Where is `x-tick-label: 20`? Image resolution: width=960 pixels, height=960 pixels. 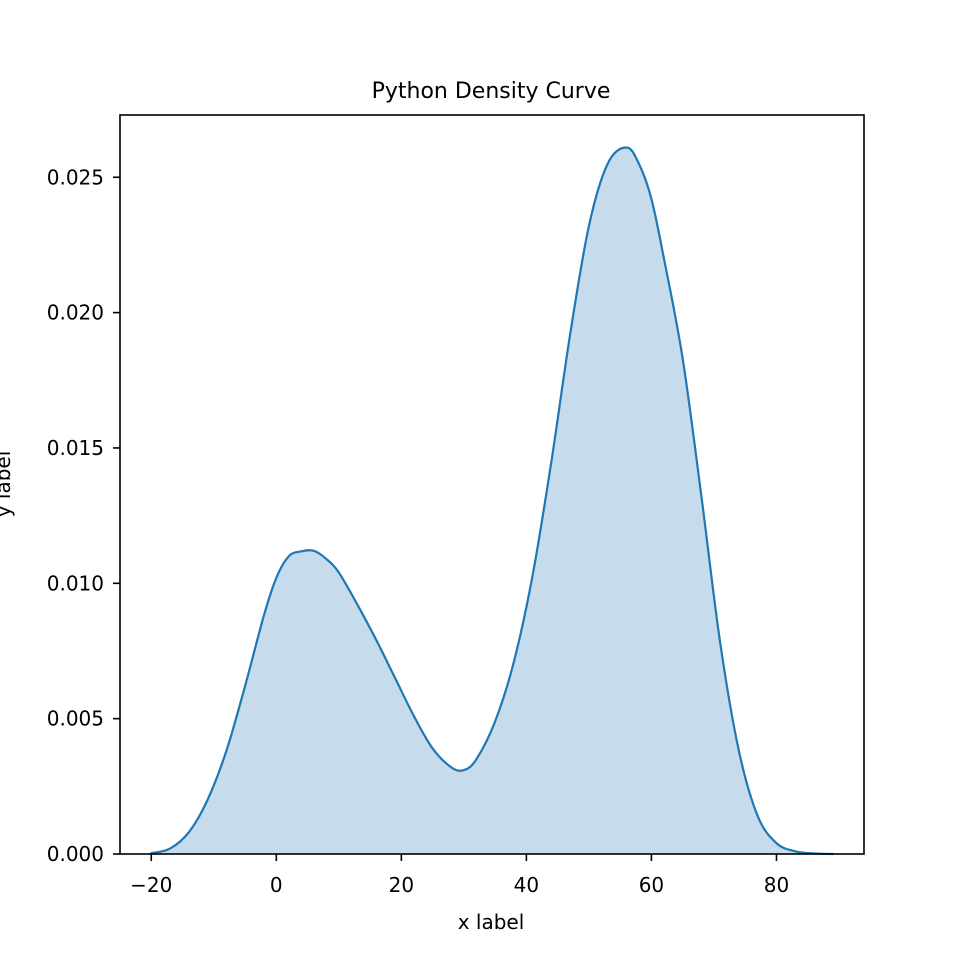
x-tick-label: 20 is located at coordinates (401, 885).